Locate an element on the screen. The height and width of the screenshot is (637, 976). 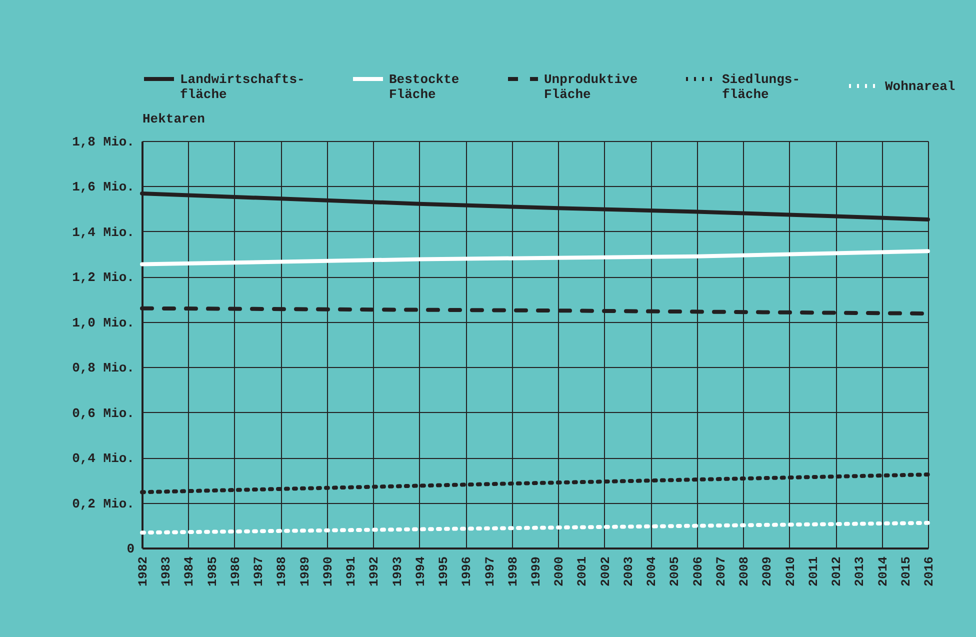
y-tick-label: 0,4 Mio. is located at coordinates (103, 458).